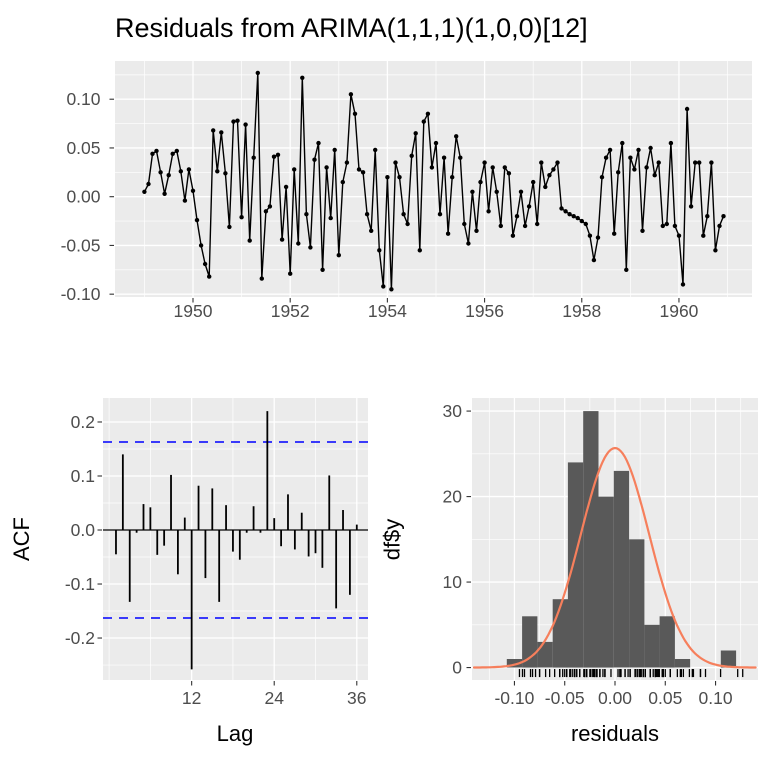 This screenshot has width=768, height=768. What do you see at coordinates (678, 311) in the screenshot?
I see `x-tick-label: 1960` at bounding box center [678, 311].